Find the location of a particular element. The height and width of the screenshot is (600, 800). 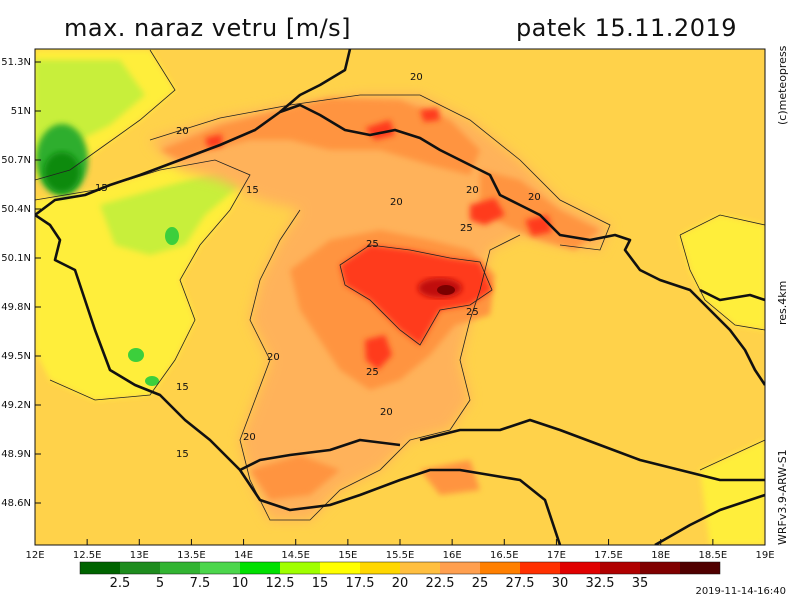

legend-label: 12.5 is located at coordinates (280, 583).